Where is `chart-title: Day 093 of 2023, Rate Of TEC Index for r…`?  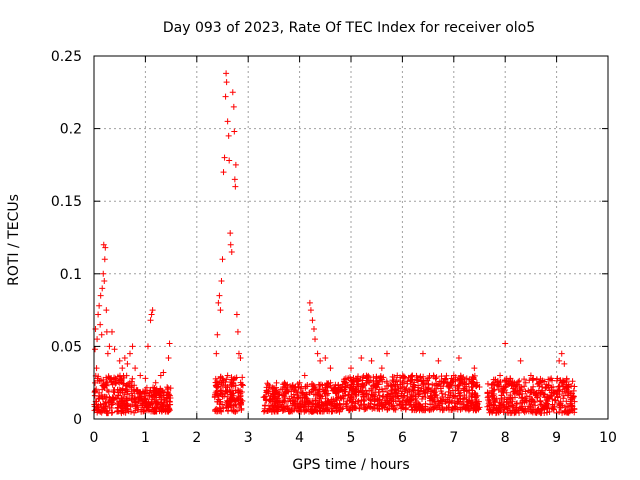
chart-title: Day 093 of 2023, Rate Of TEC Index for r… is located at coordinates (349, 28).